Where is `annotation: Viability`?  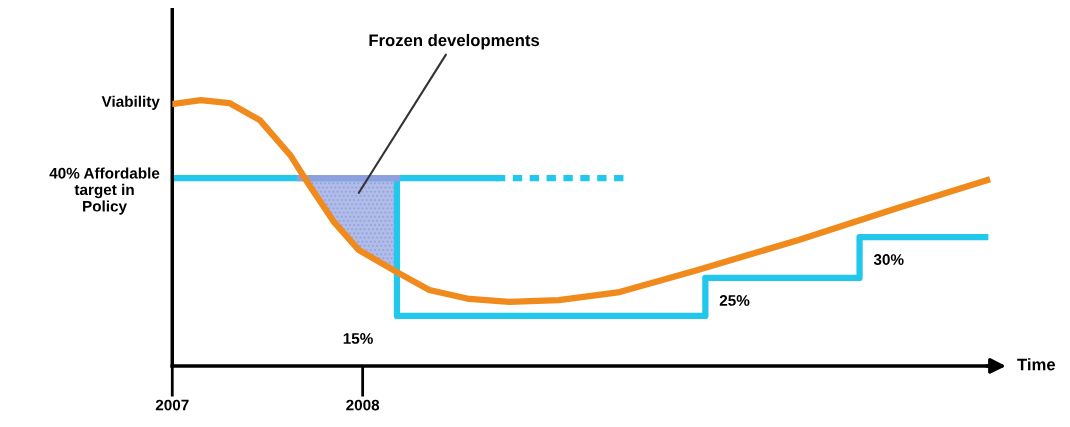 annotation: Viability is located at coordinates (130, 102).